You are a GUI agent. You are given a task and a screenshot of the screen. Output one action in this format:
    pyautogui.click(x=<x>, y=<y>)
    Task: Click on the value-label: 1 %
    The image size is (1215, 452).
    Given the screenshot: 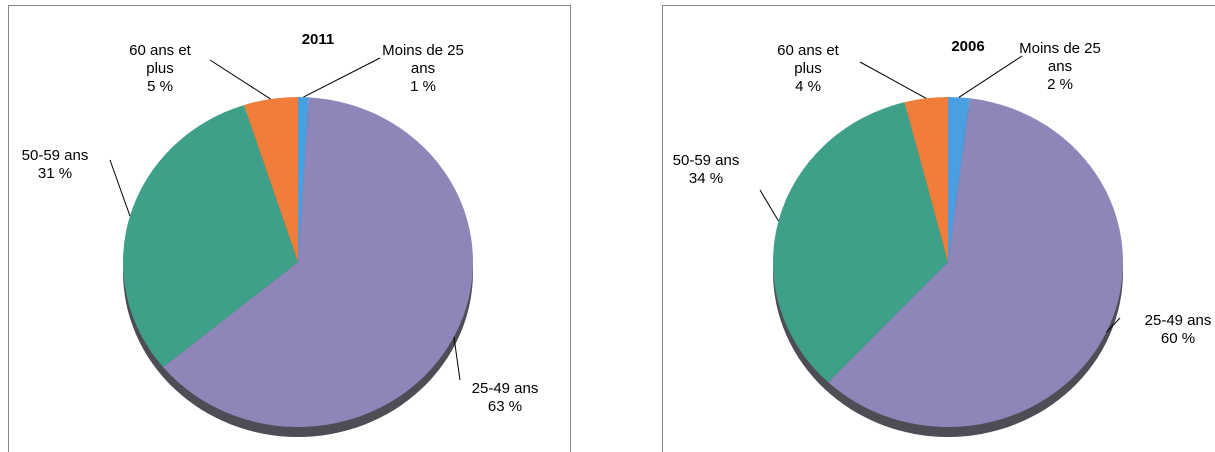 What is the action you would take?
    pyautogui.click(x=423, y=86)
    